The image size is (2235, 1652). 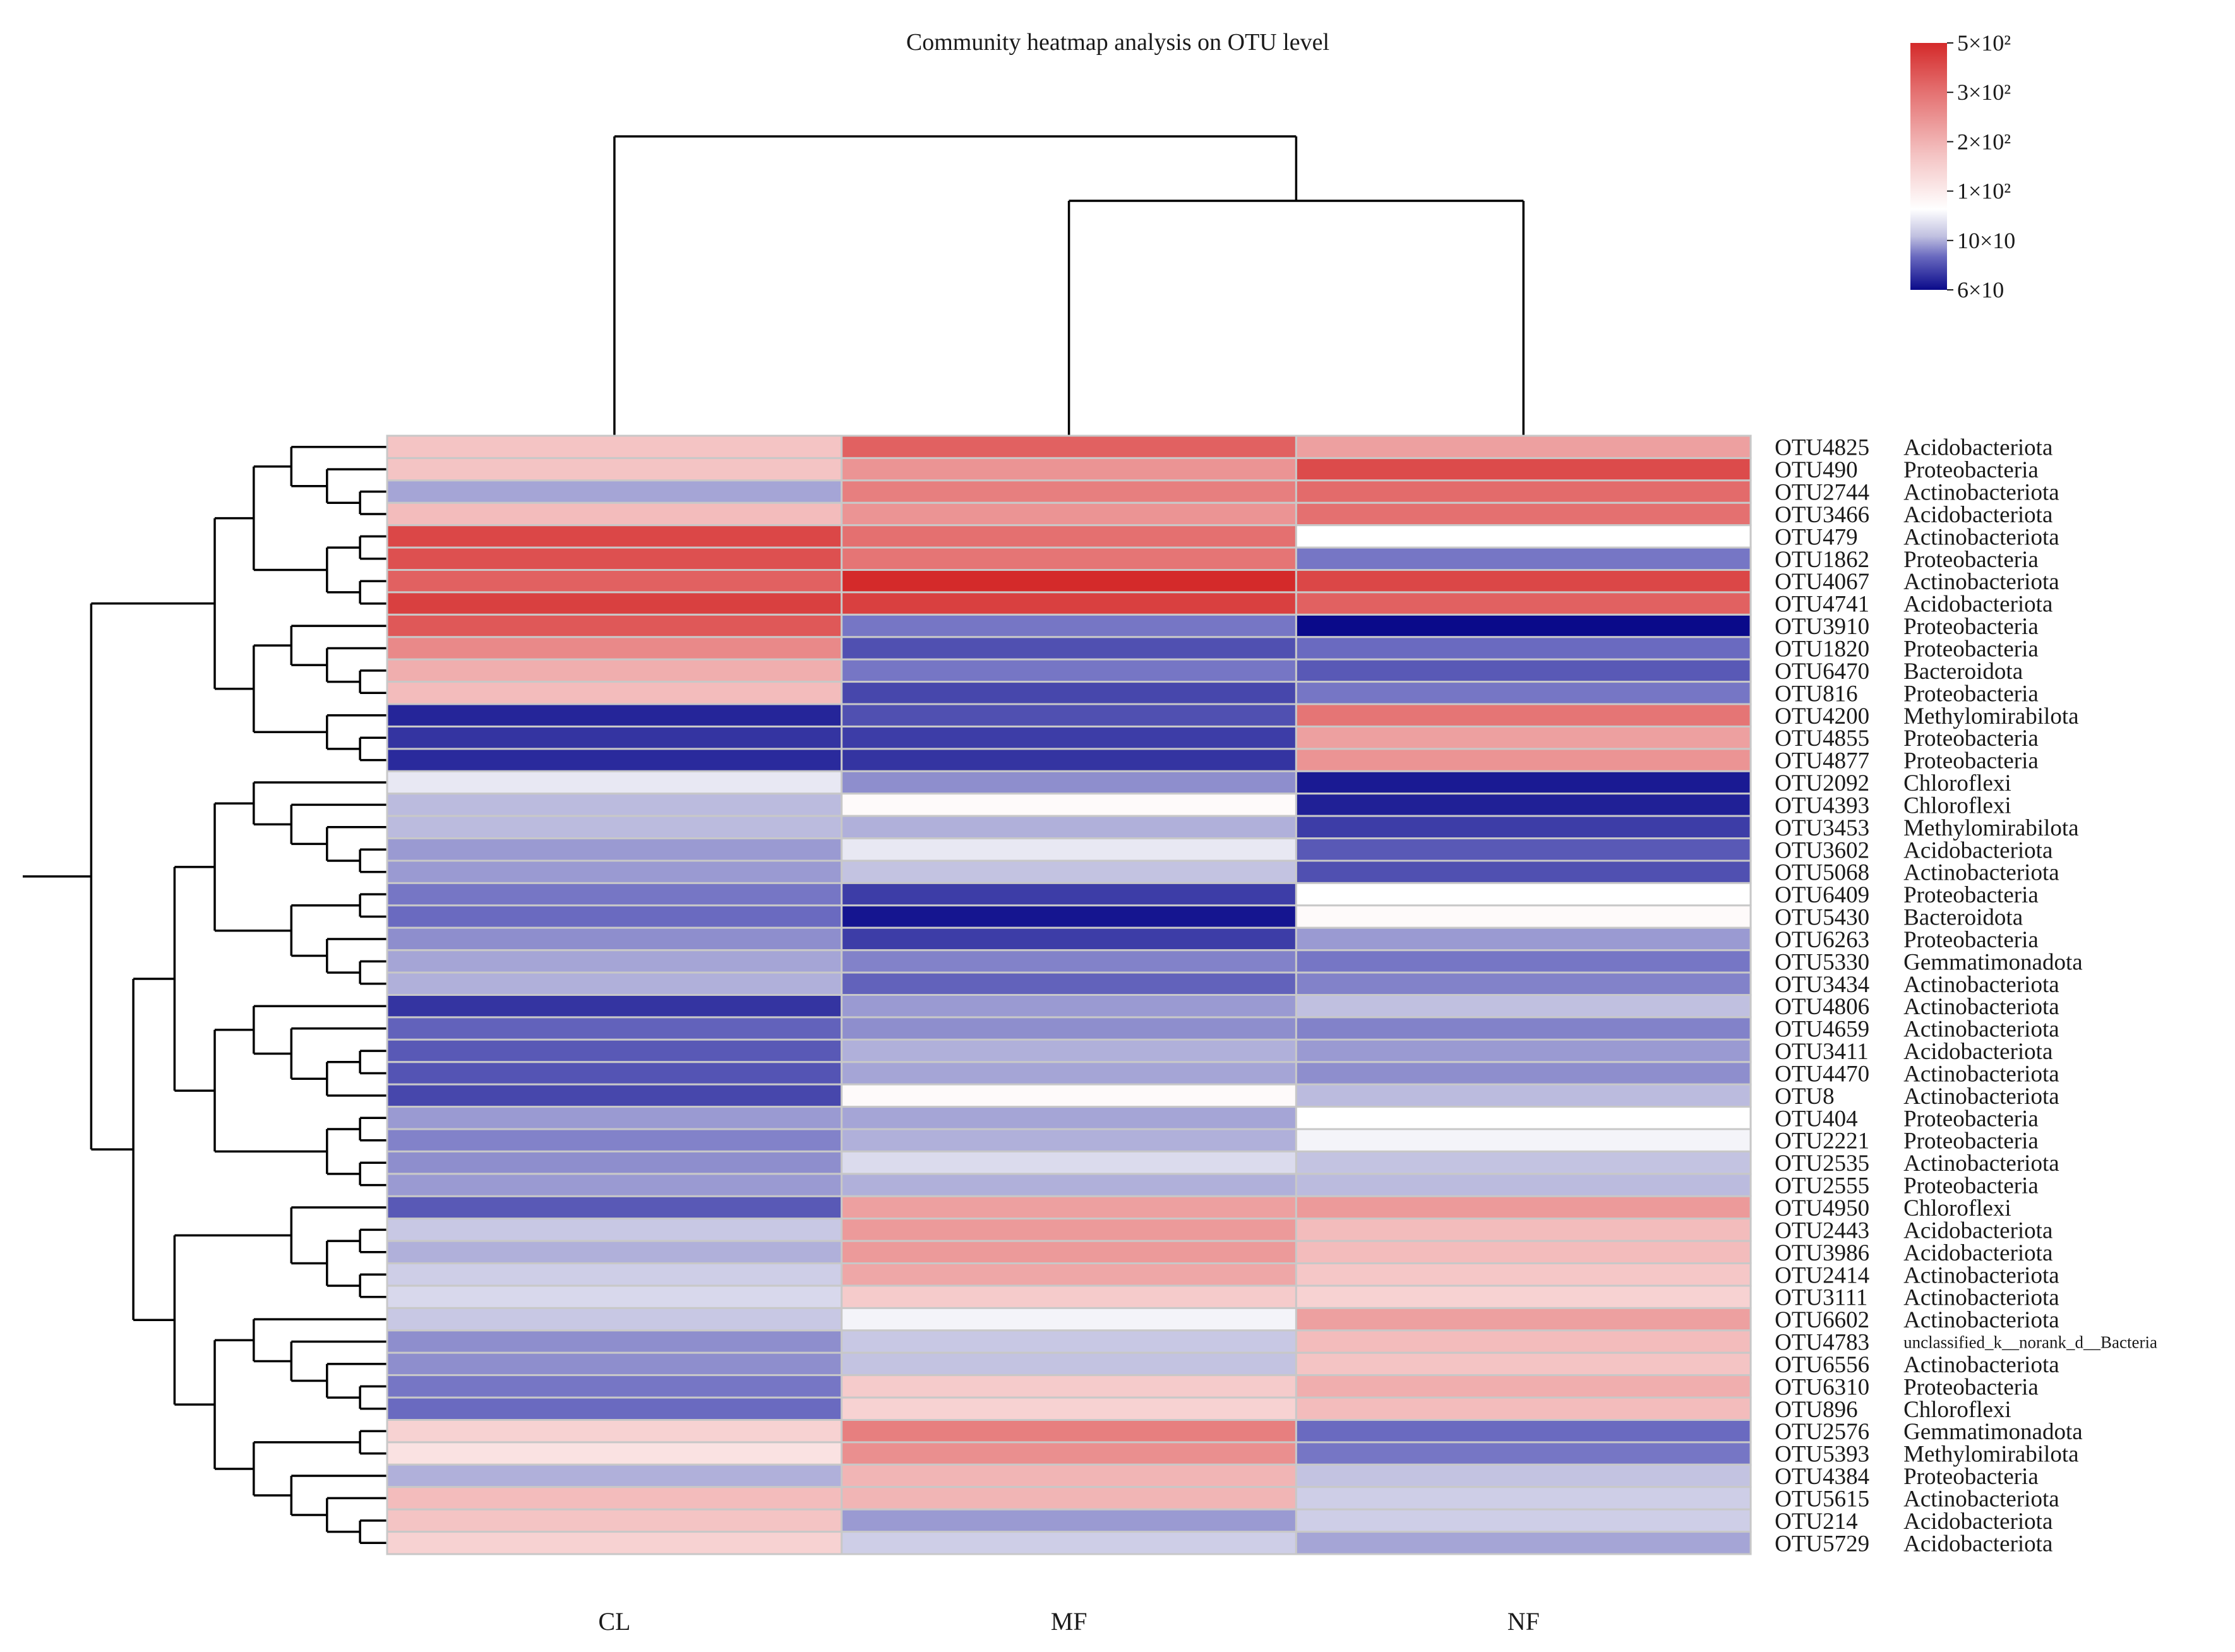 I want to click on row-label-phylum: Bacteroidota, so click(x=1963, y=672).